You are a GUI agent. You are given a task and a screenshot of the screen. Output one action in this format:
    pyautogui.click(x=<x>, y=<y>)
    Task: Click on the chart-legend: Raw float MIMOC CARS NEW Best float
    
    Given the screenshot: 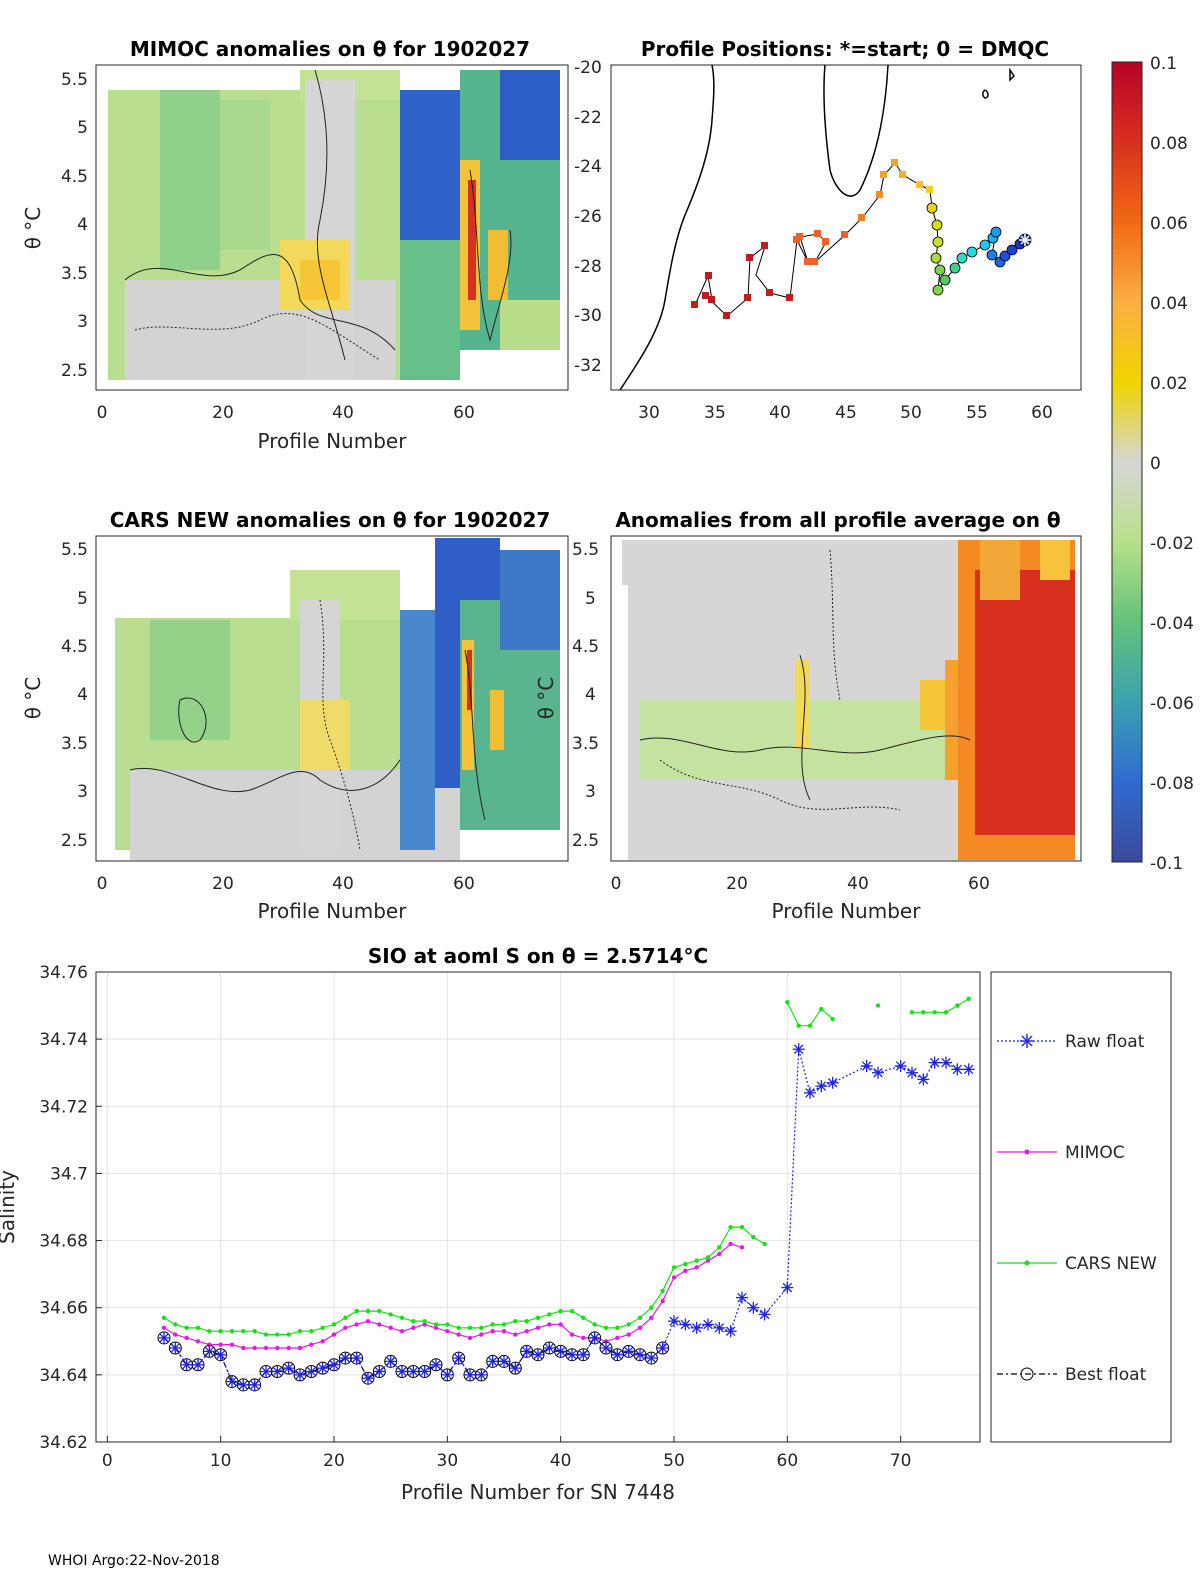 What is the action you would take?
    pyautogui.click(x=1081, y=1207)
    